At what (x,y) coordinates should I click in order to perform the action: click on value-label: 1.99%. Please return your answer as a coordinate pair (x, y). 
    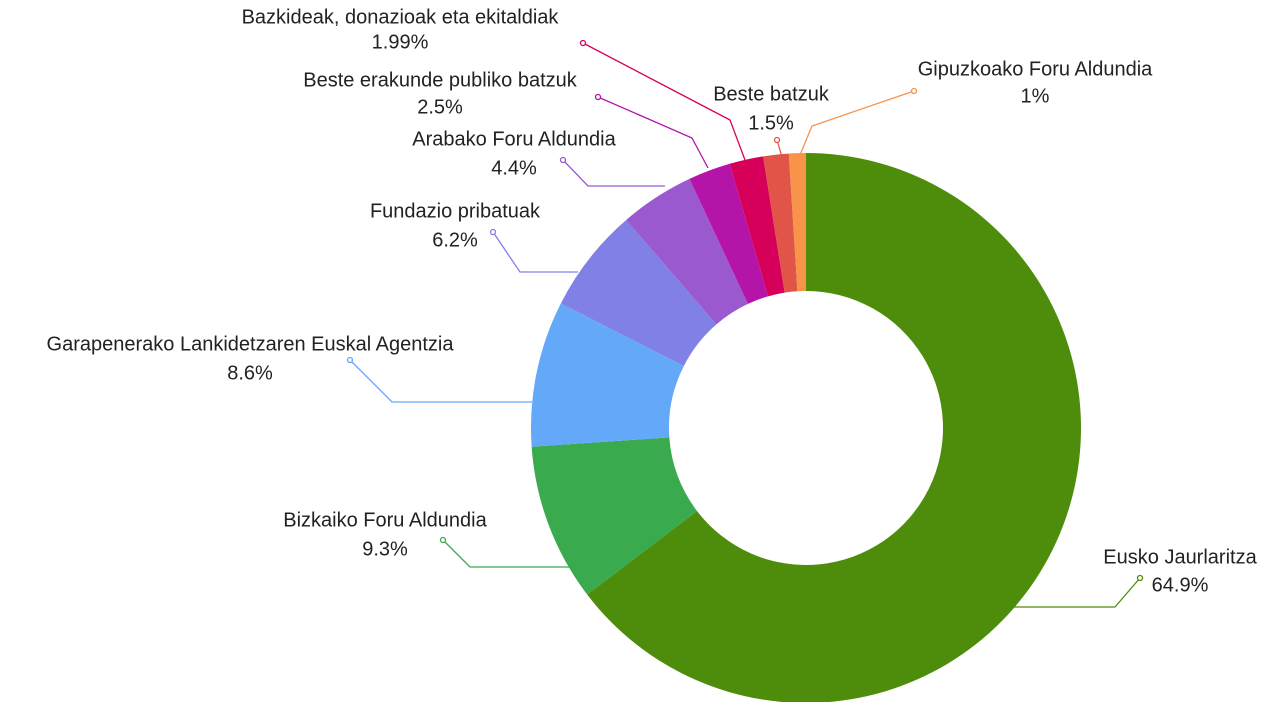
    Looking at the image, I should click on (400, 42).